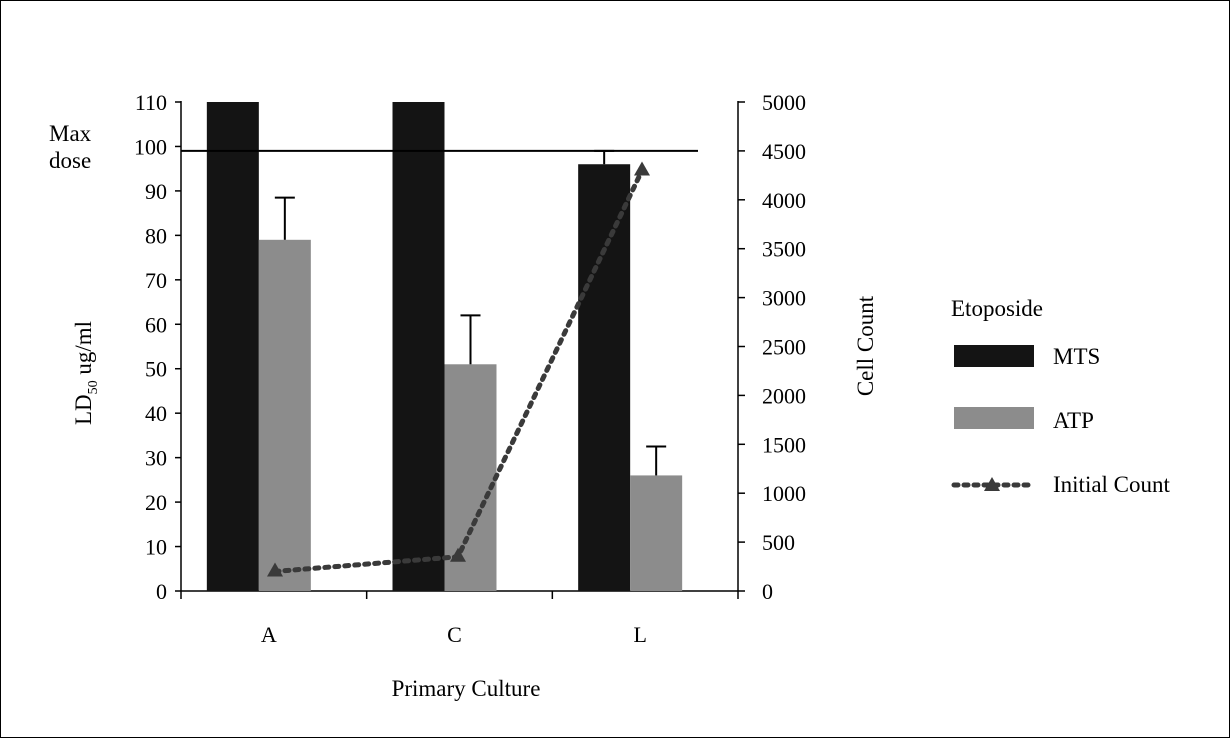 The width and height of the screenshot is (1230, 739). What do you see at coordinates (992, 484) in the screenshot?
I see `legend-marker-initial-count` at bounding box center [992, 484].